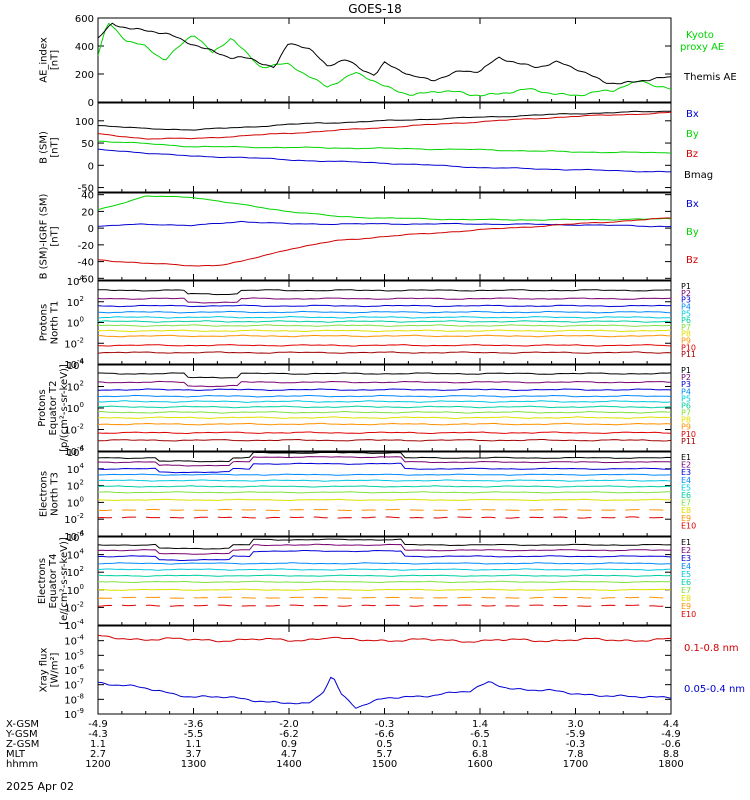 The image size is (750, 800). I want to click on channel-line-e2, so click(384, 461).